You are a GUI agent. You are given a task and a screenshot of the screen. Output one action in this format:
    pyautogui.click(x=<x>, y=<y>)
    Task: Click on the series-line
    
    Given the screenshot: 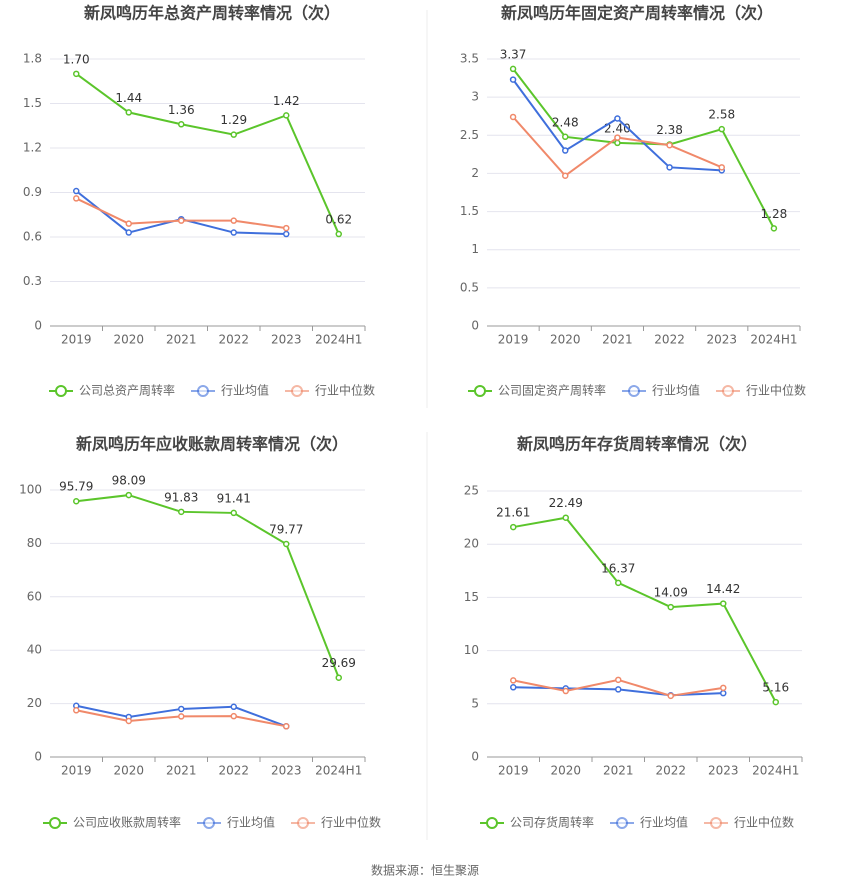 What is the action you would take?
    pyautogui.click(x=643, y=148)
    